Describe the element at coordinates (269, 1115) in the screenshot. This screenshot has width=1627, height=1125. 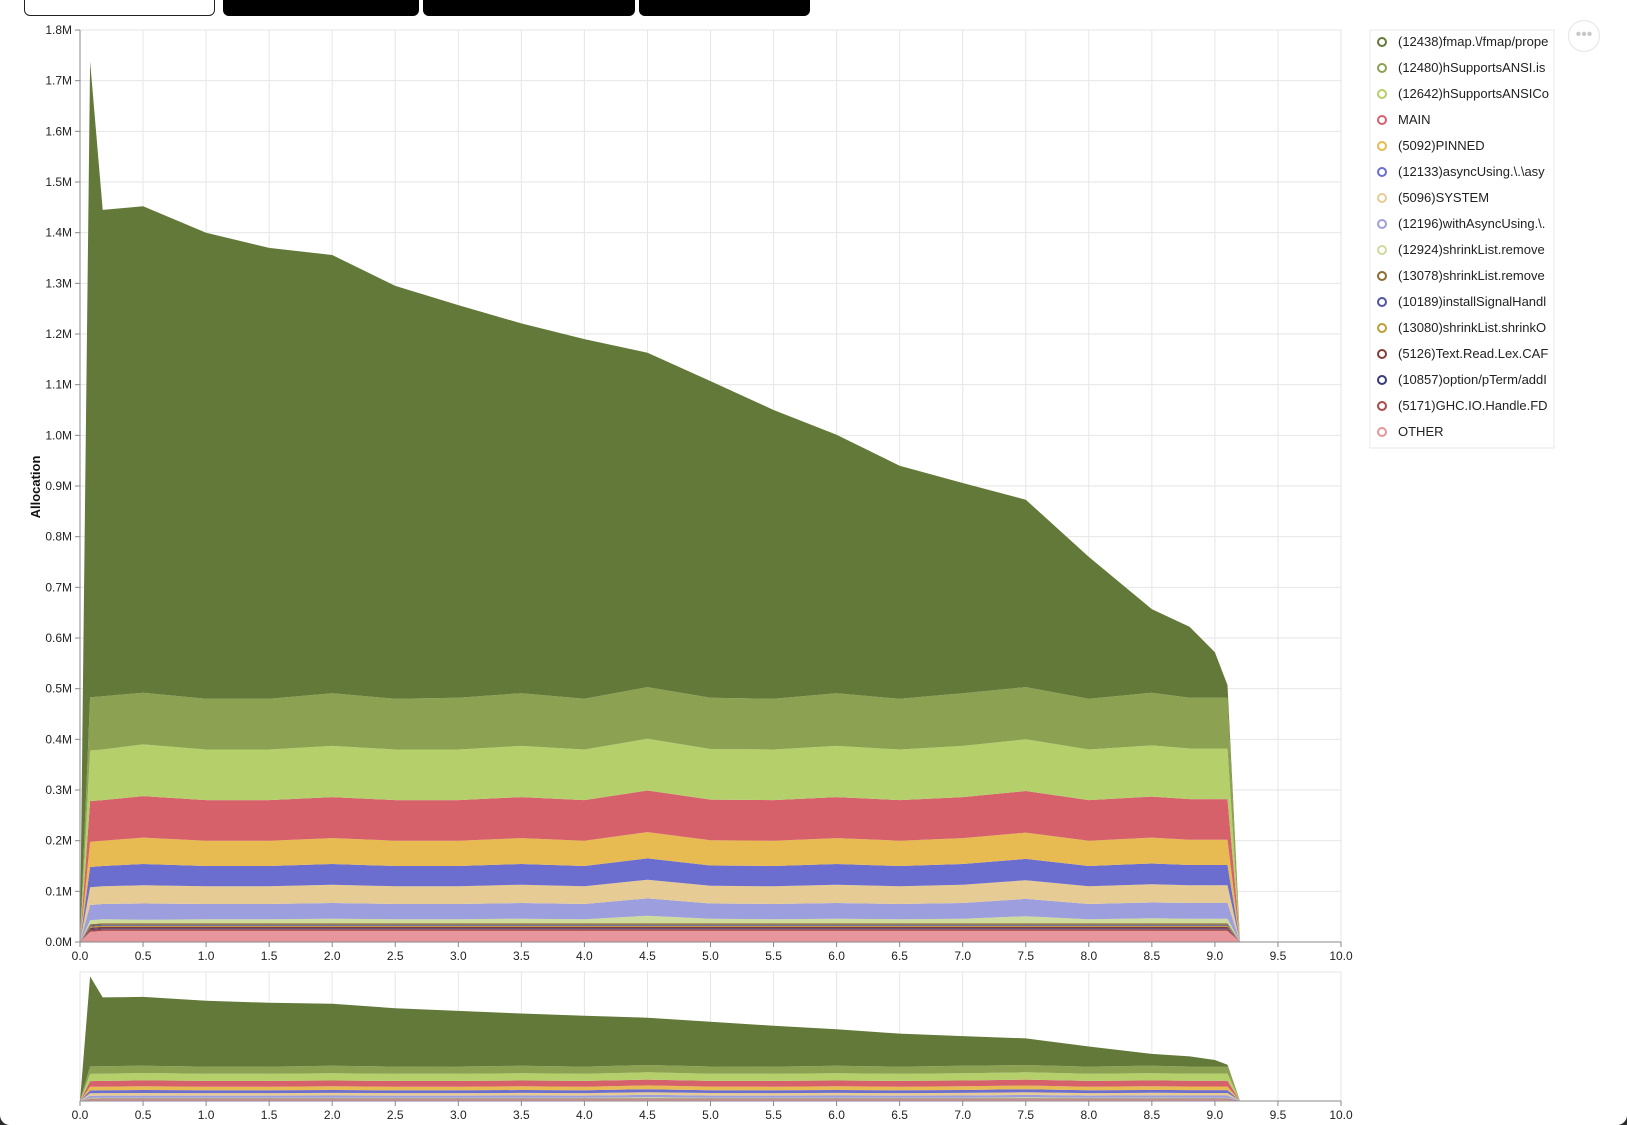
I see `overview-x-tick-label: 1.5` at that location.